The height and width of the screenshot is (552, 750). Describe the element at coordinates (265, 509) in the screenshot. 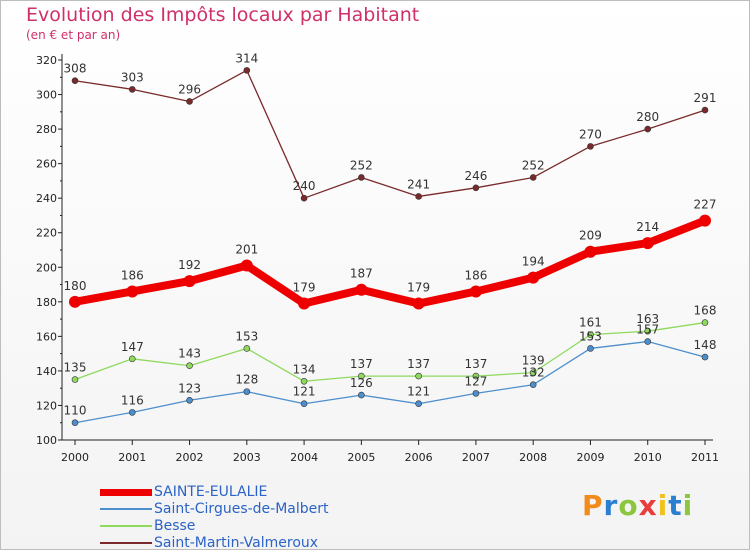

I see `legend-item-saint-cirgues-de-malbert: Saint-Cirgues-de-Malbert` at that location.